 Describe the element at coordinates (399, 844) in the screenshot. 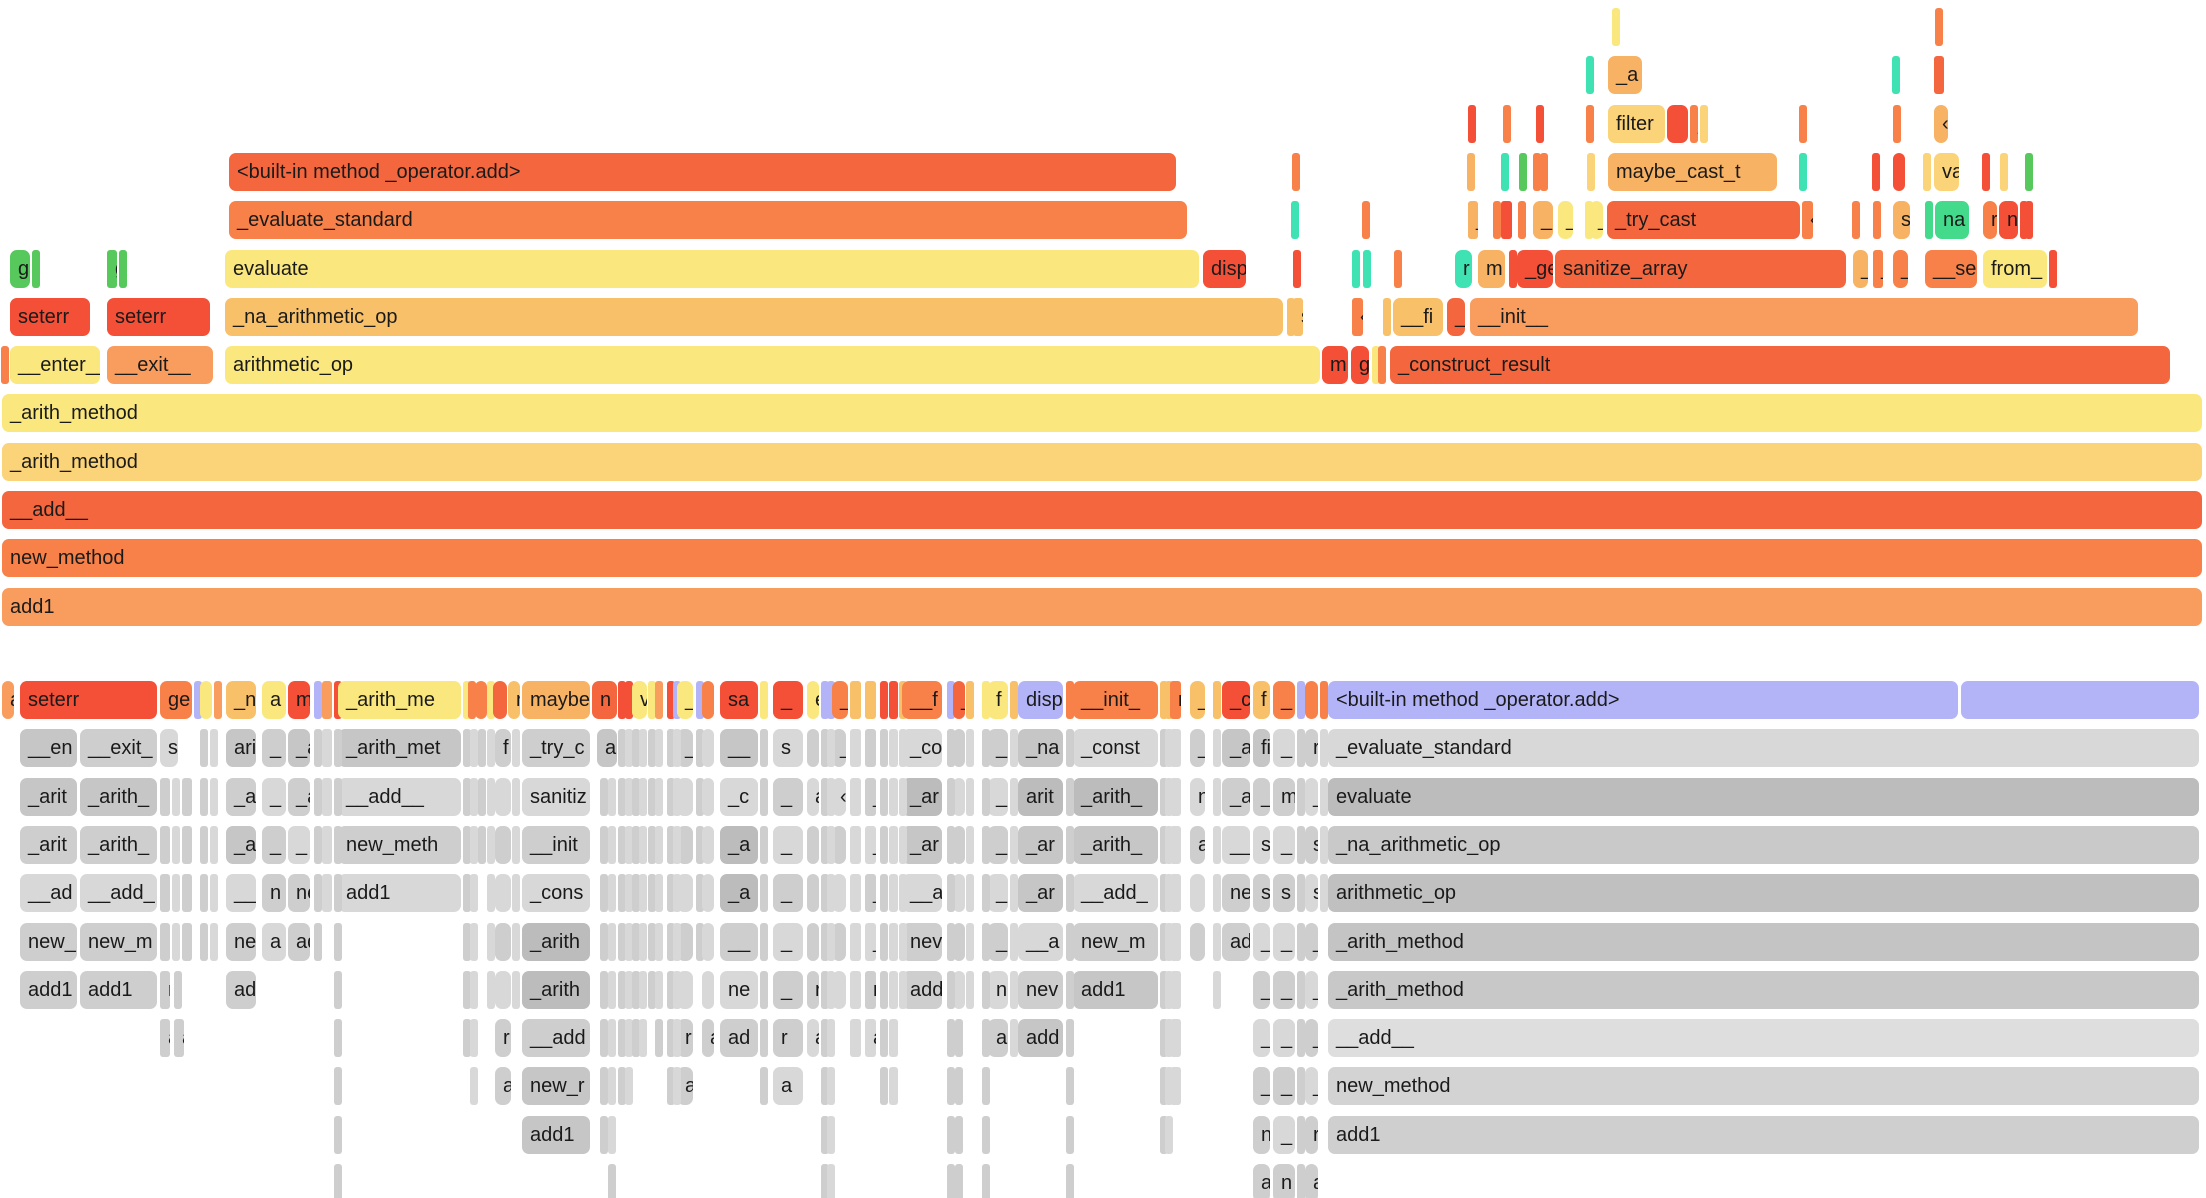

I see `flame-frame: new_meth` at that location.